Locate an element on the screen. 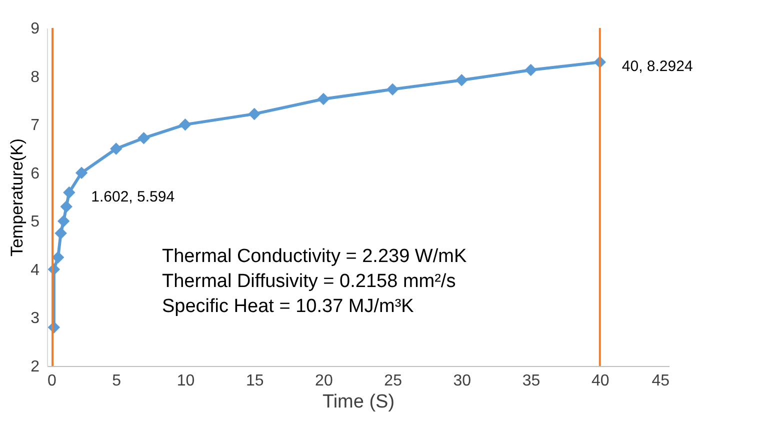 The height and width of the screenshot is (445, 772). annotation: 40, 8.2924 is located at coordinates (657, 67).